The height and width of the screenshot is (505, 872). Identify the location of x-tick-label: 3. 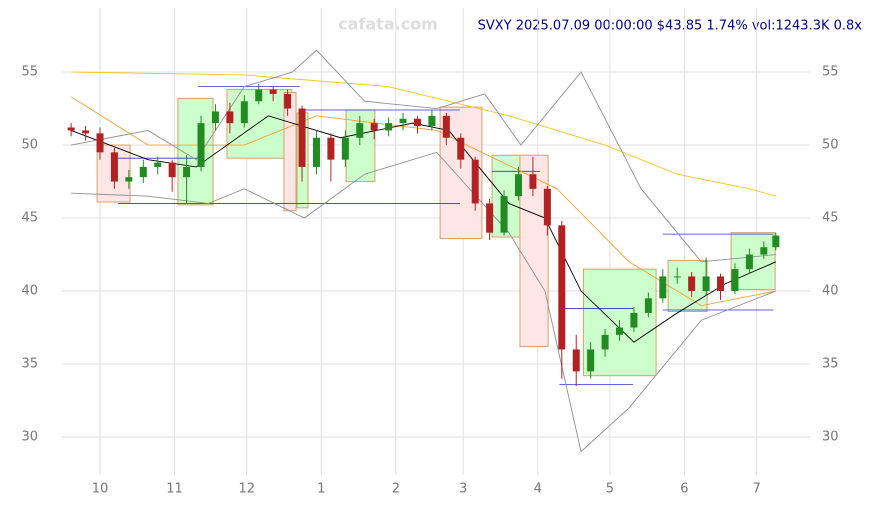
(463, 489).